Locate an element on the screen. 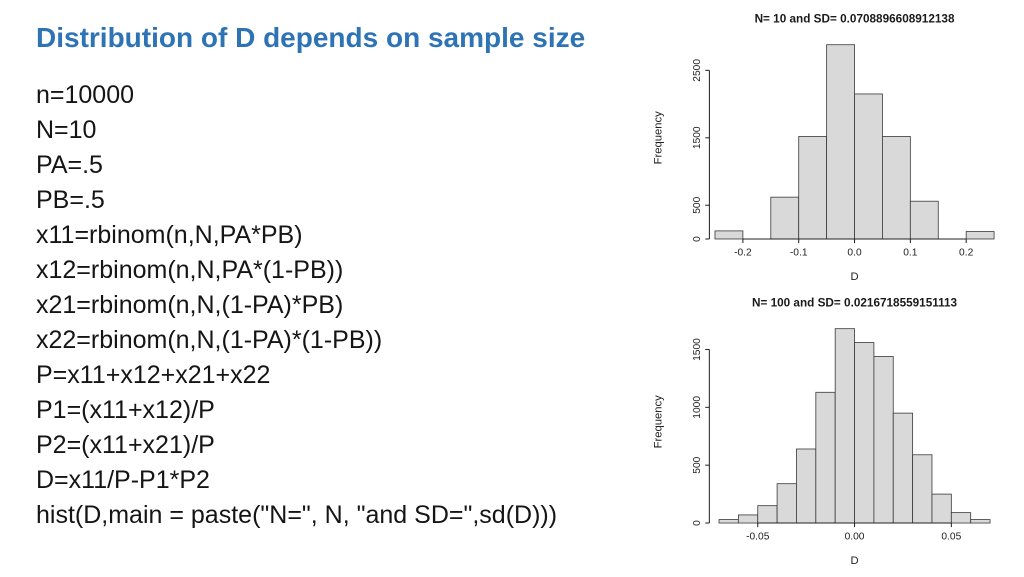  code-line: PB=.5 is located at coordinates (70, 200).